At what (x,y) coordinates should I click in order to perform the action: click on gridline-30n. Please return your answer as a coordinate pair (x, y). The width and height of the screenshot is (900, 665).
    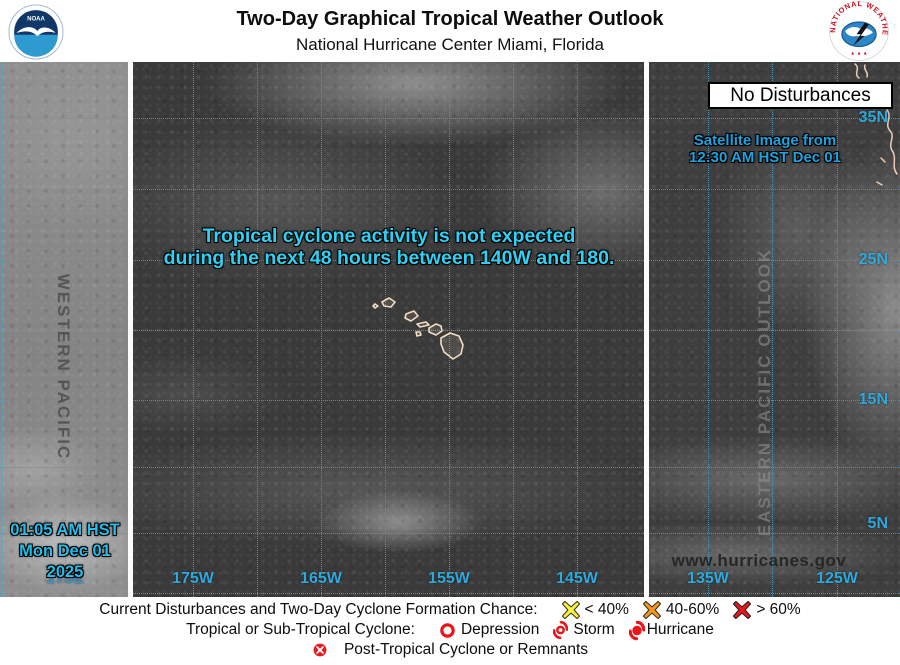
    Looking at the image, I should click on (450, 189).